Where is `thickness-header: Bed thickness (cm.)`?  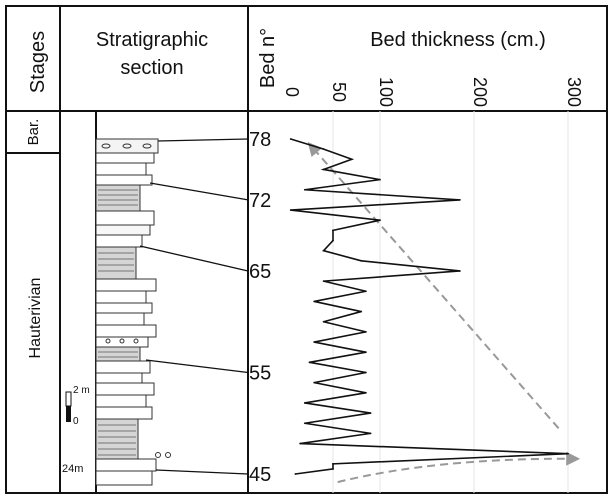
thickness-header: Bed thickness (cm.) is located at coordinates (458, 40).